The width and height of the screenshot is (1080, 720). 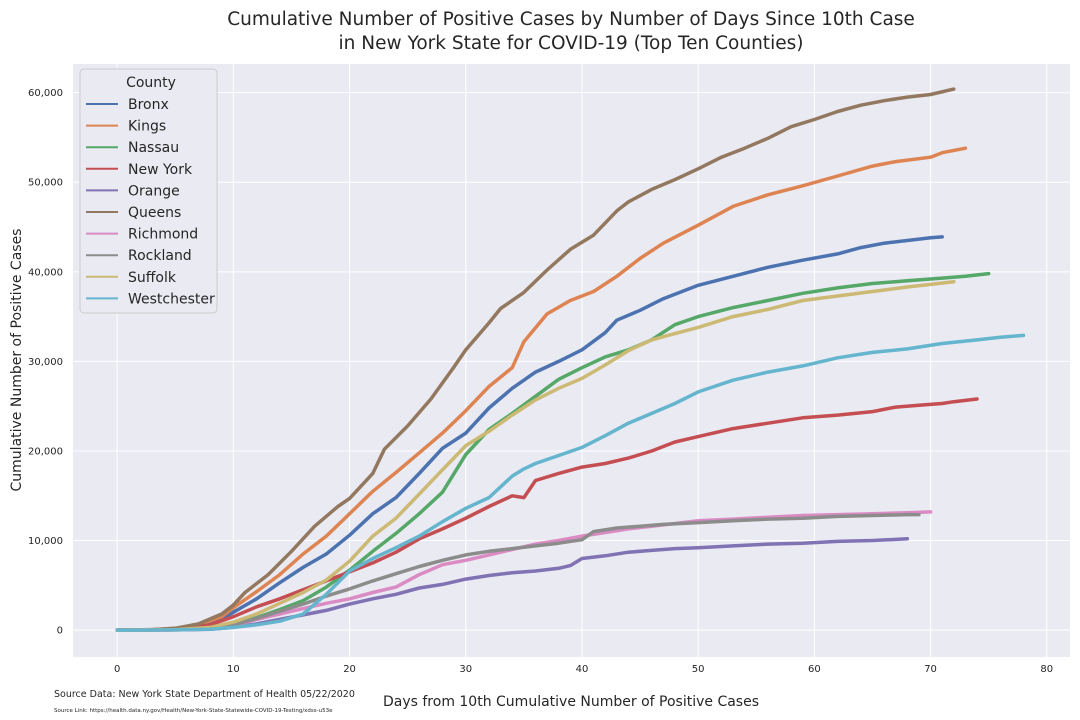 I want to click on x-tick-label: 10, so click(x=233, y=669).